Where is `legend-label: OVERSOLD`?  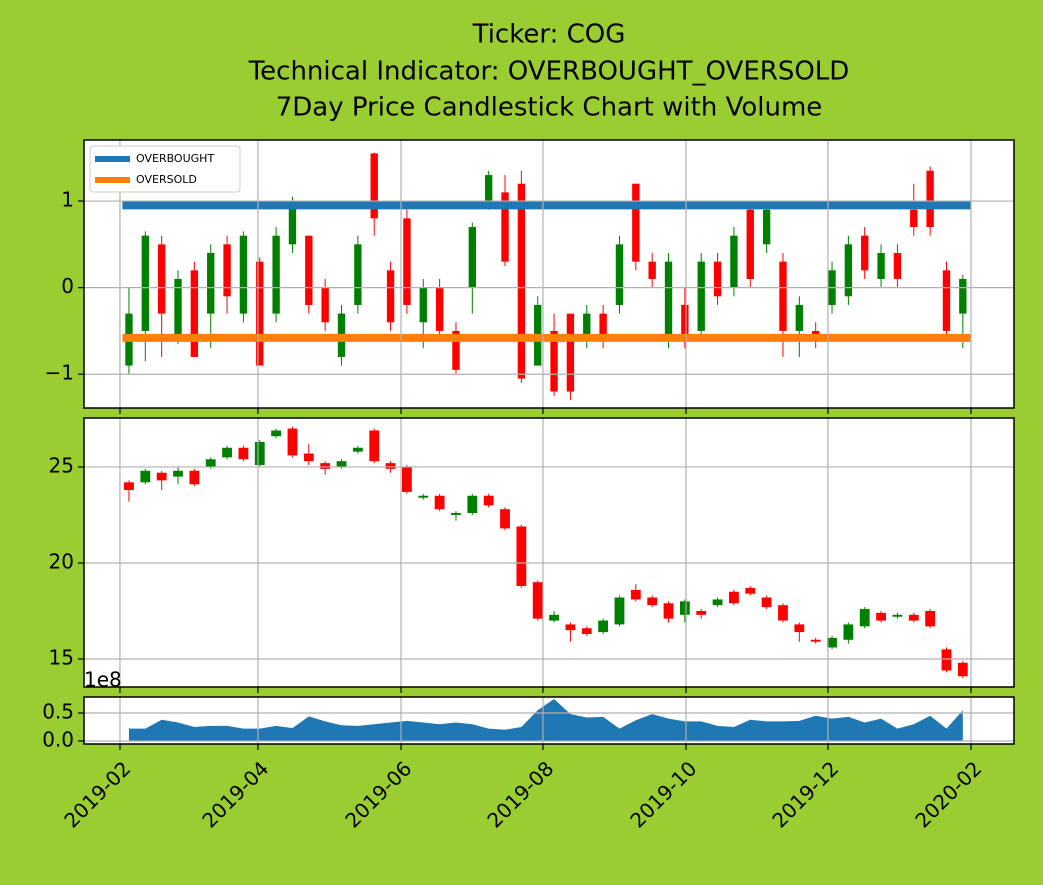
legend-label: OVERSOLD is located at coordinates (166, 179).